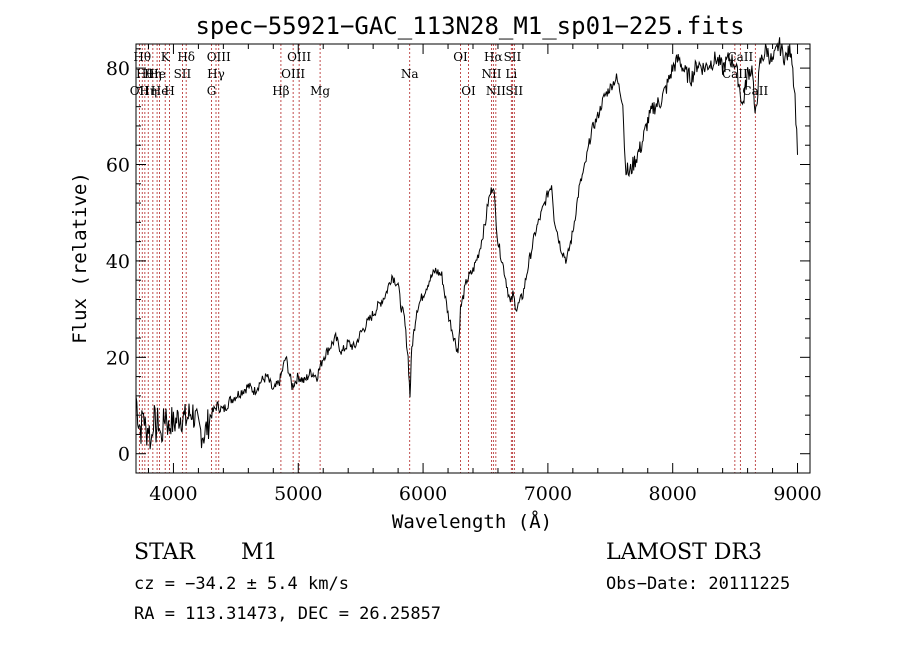  Describe the element at coordinates (216, 74) in the screenshot. I see `marker-label-11: Hγ` at that location.